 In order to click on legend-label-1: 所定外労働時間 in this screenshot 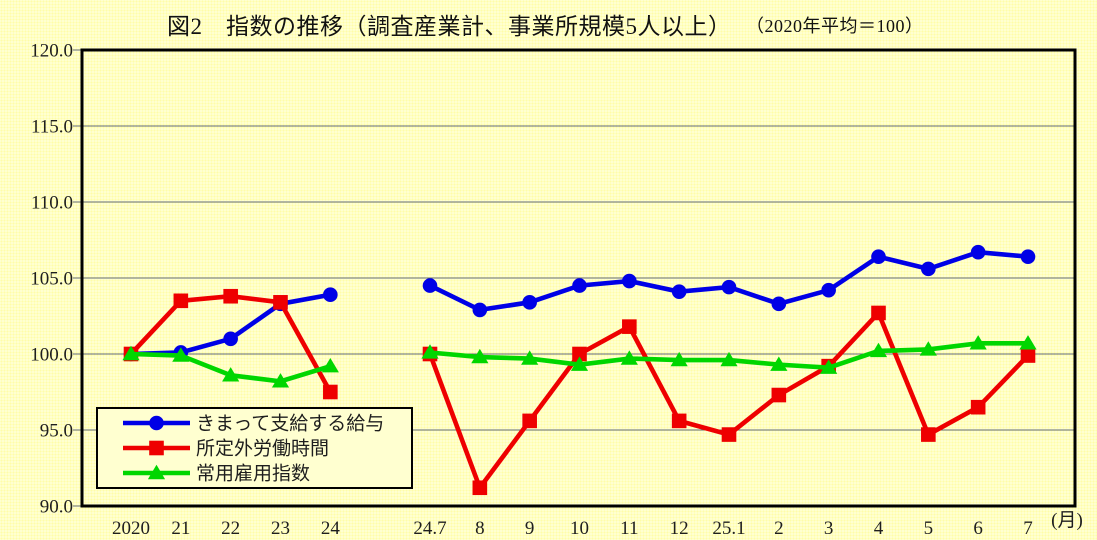, I will do `click(262, 449)`.